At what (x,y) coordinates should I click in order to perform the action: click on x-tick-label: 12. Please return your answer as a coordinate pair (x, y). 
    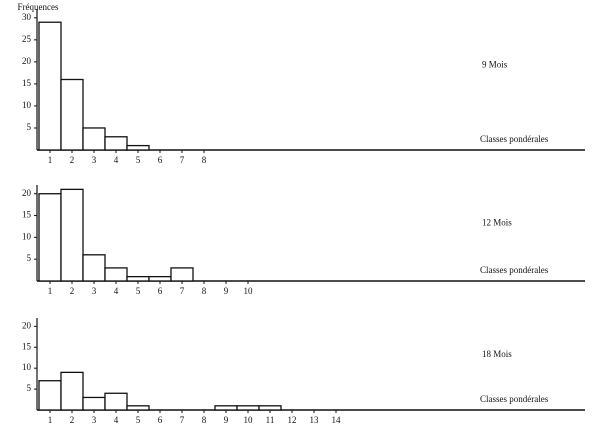
    Looking at the image, I should click on (292, 420).